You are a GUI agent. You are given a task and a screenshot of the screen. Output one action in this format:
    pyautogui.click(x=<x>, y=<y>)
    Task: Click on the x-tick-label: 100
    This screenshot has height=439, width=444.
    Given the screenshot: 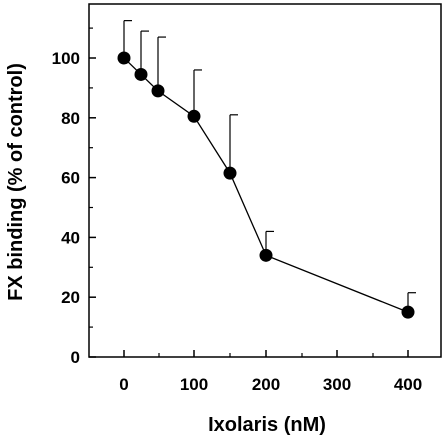 What is the action you would take?
    pyautogui.click(x=194, y=384)
    